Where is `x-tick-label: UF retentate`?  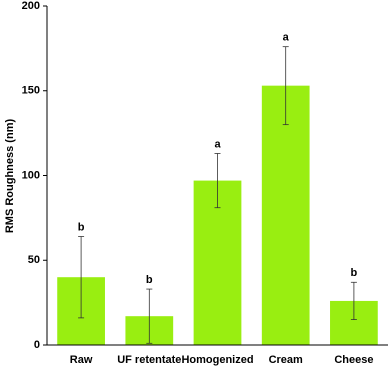 x-tick-label: UF retentate is located at coordinates (149, 360).